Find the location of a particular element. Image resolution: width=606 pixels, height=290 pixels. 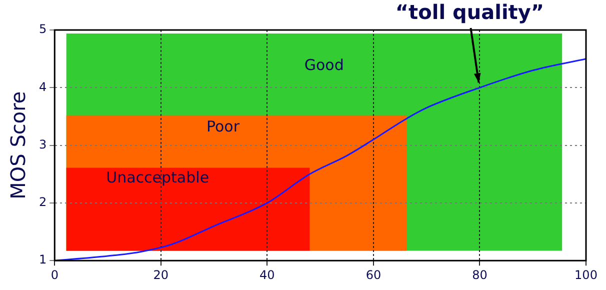

y-tick-label: 2 is located at coordinates (42, 202).